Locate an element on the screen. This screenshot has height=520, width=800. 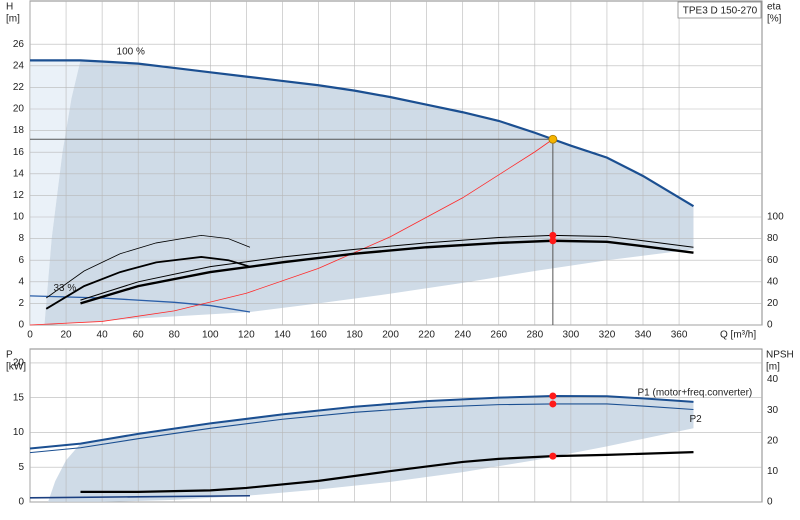
x-tick-label: 280 is located at coordinates (534, 335).